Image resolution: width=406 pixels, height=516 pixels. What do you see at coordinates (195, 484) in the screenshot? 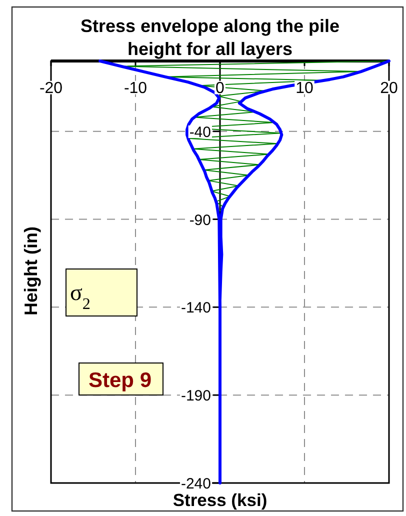
I see `y-tick-label: -240` at bounding box center [195, 484].